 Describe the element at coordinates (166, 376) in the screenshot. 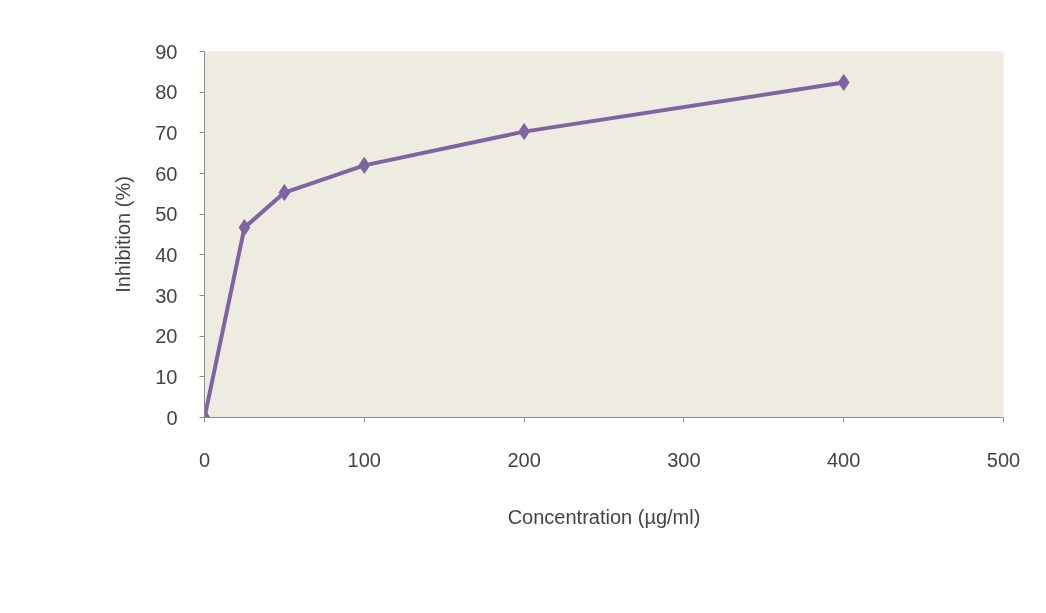

I see `y-tick-label: 10` at that location.